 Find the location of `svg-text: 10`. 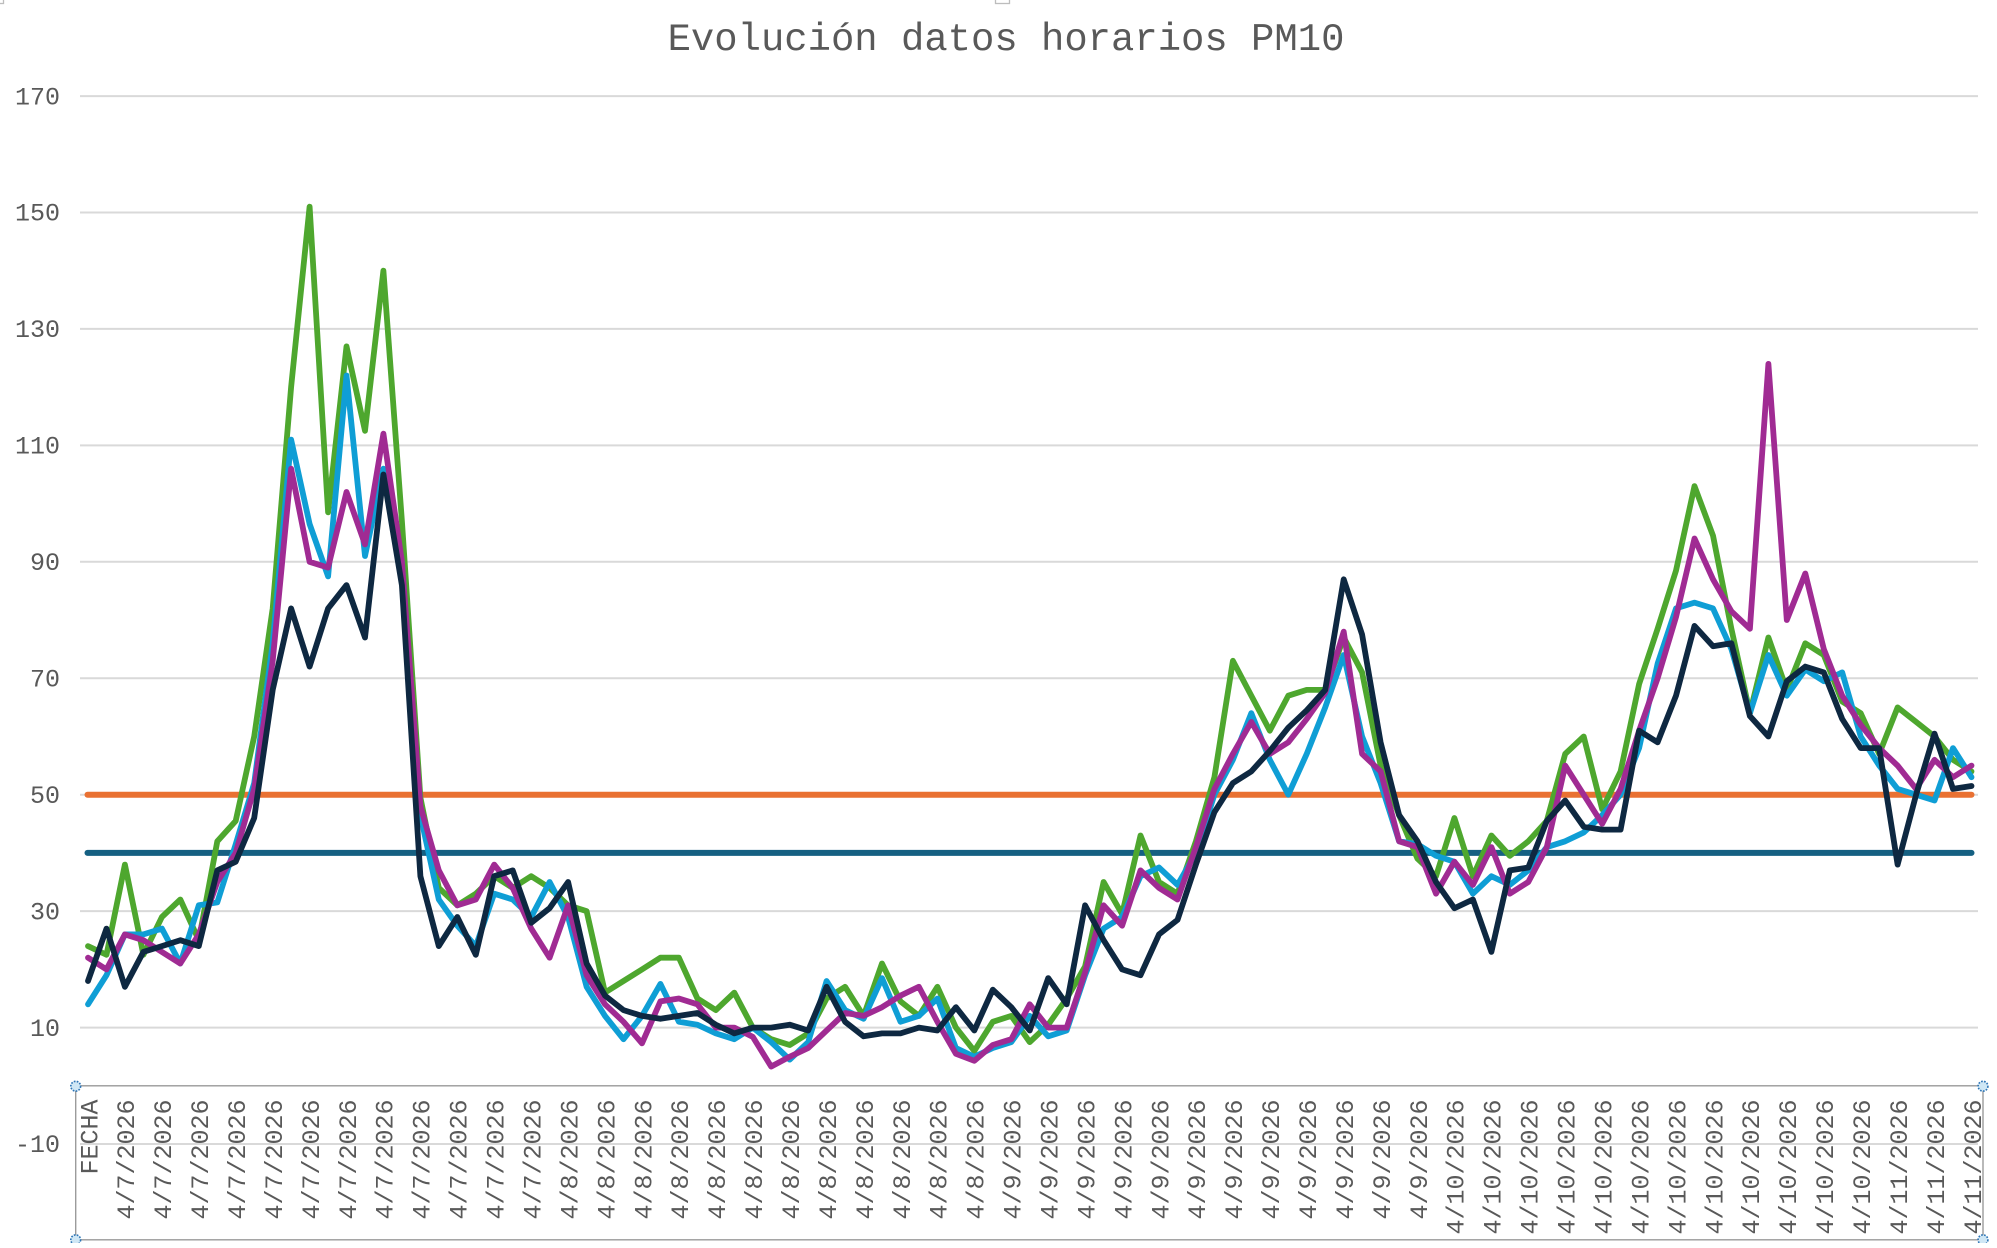

svg-text: 10 is located at coordinates (45, 1029).